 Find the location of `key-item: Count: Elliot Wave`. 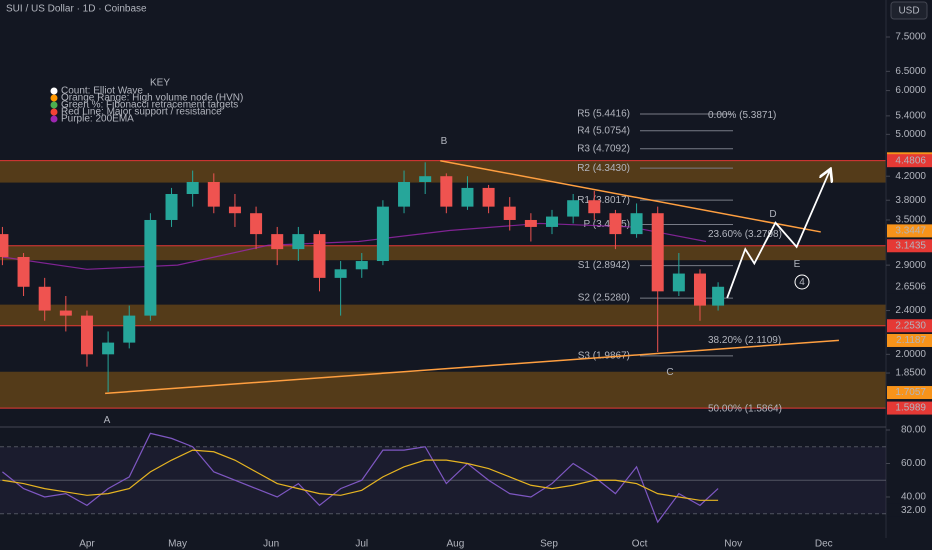

key-item: Count: Elliot Wave is located at coordinates (102, 91).